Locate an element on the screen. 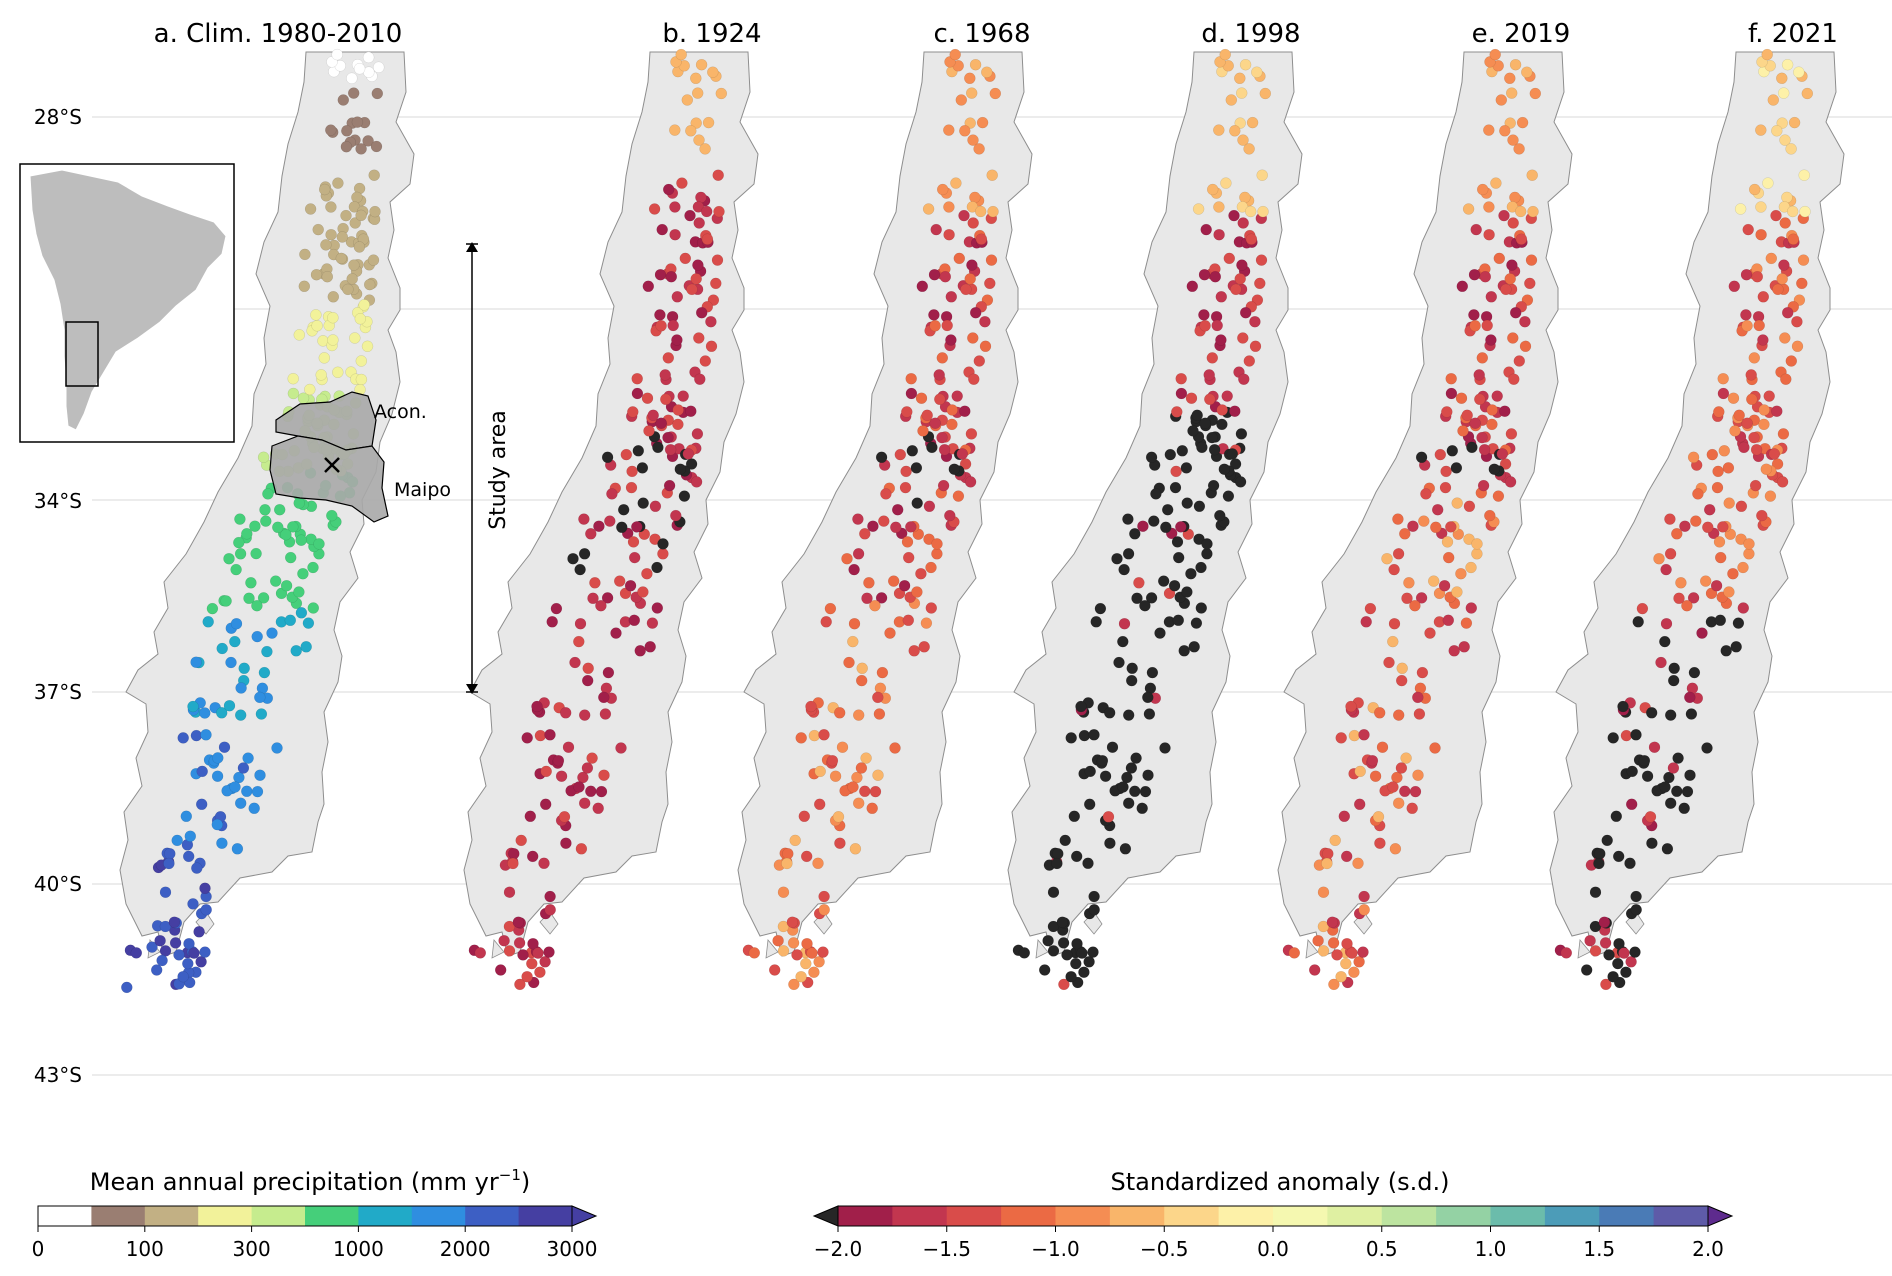 This screenshot has height=1276, width=1892. precip-colorbar-title-end: ) is located at coordinates (525, 1182).